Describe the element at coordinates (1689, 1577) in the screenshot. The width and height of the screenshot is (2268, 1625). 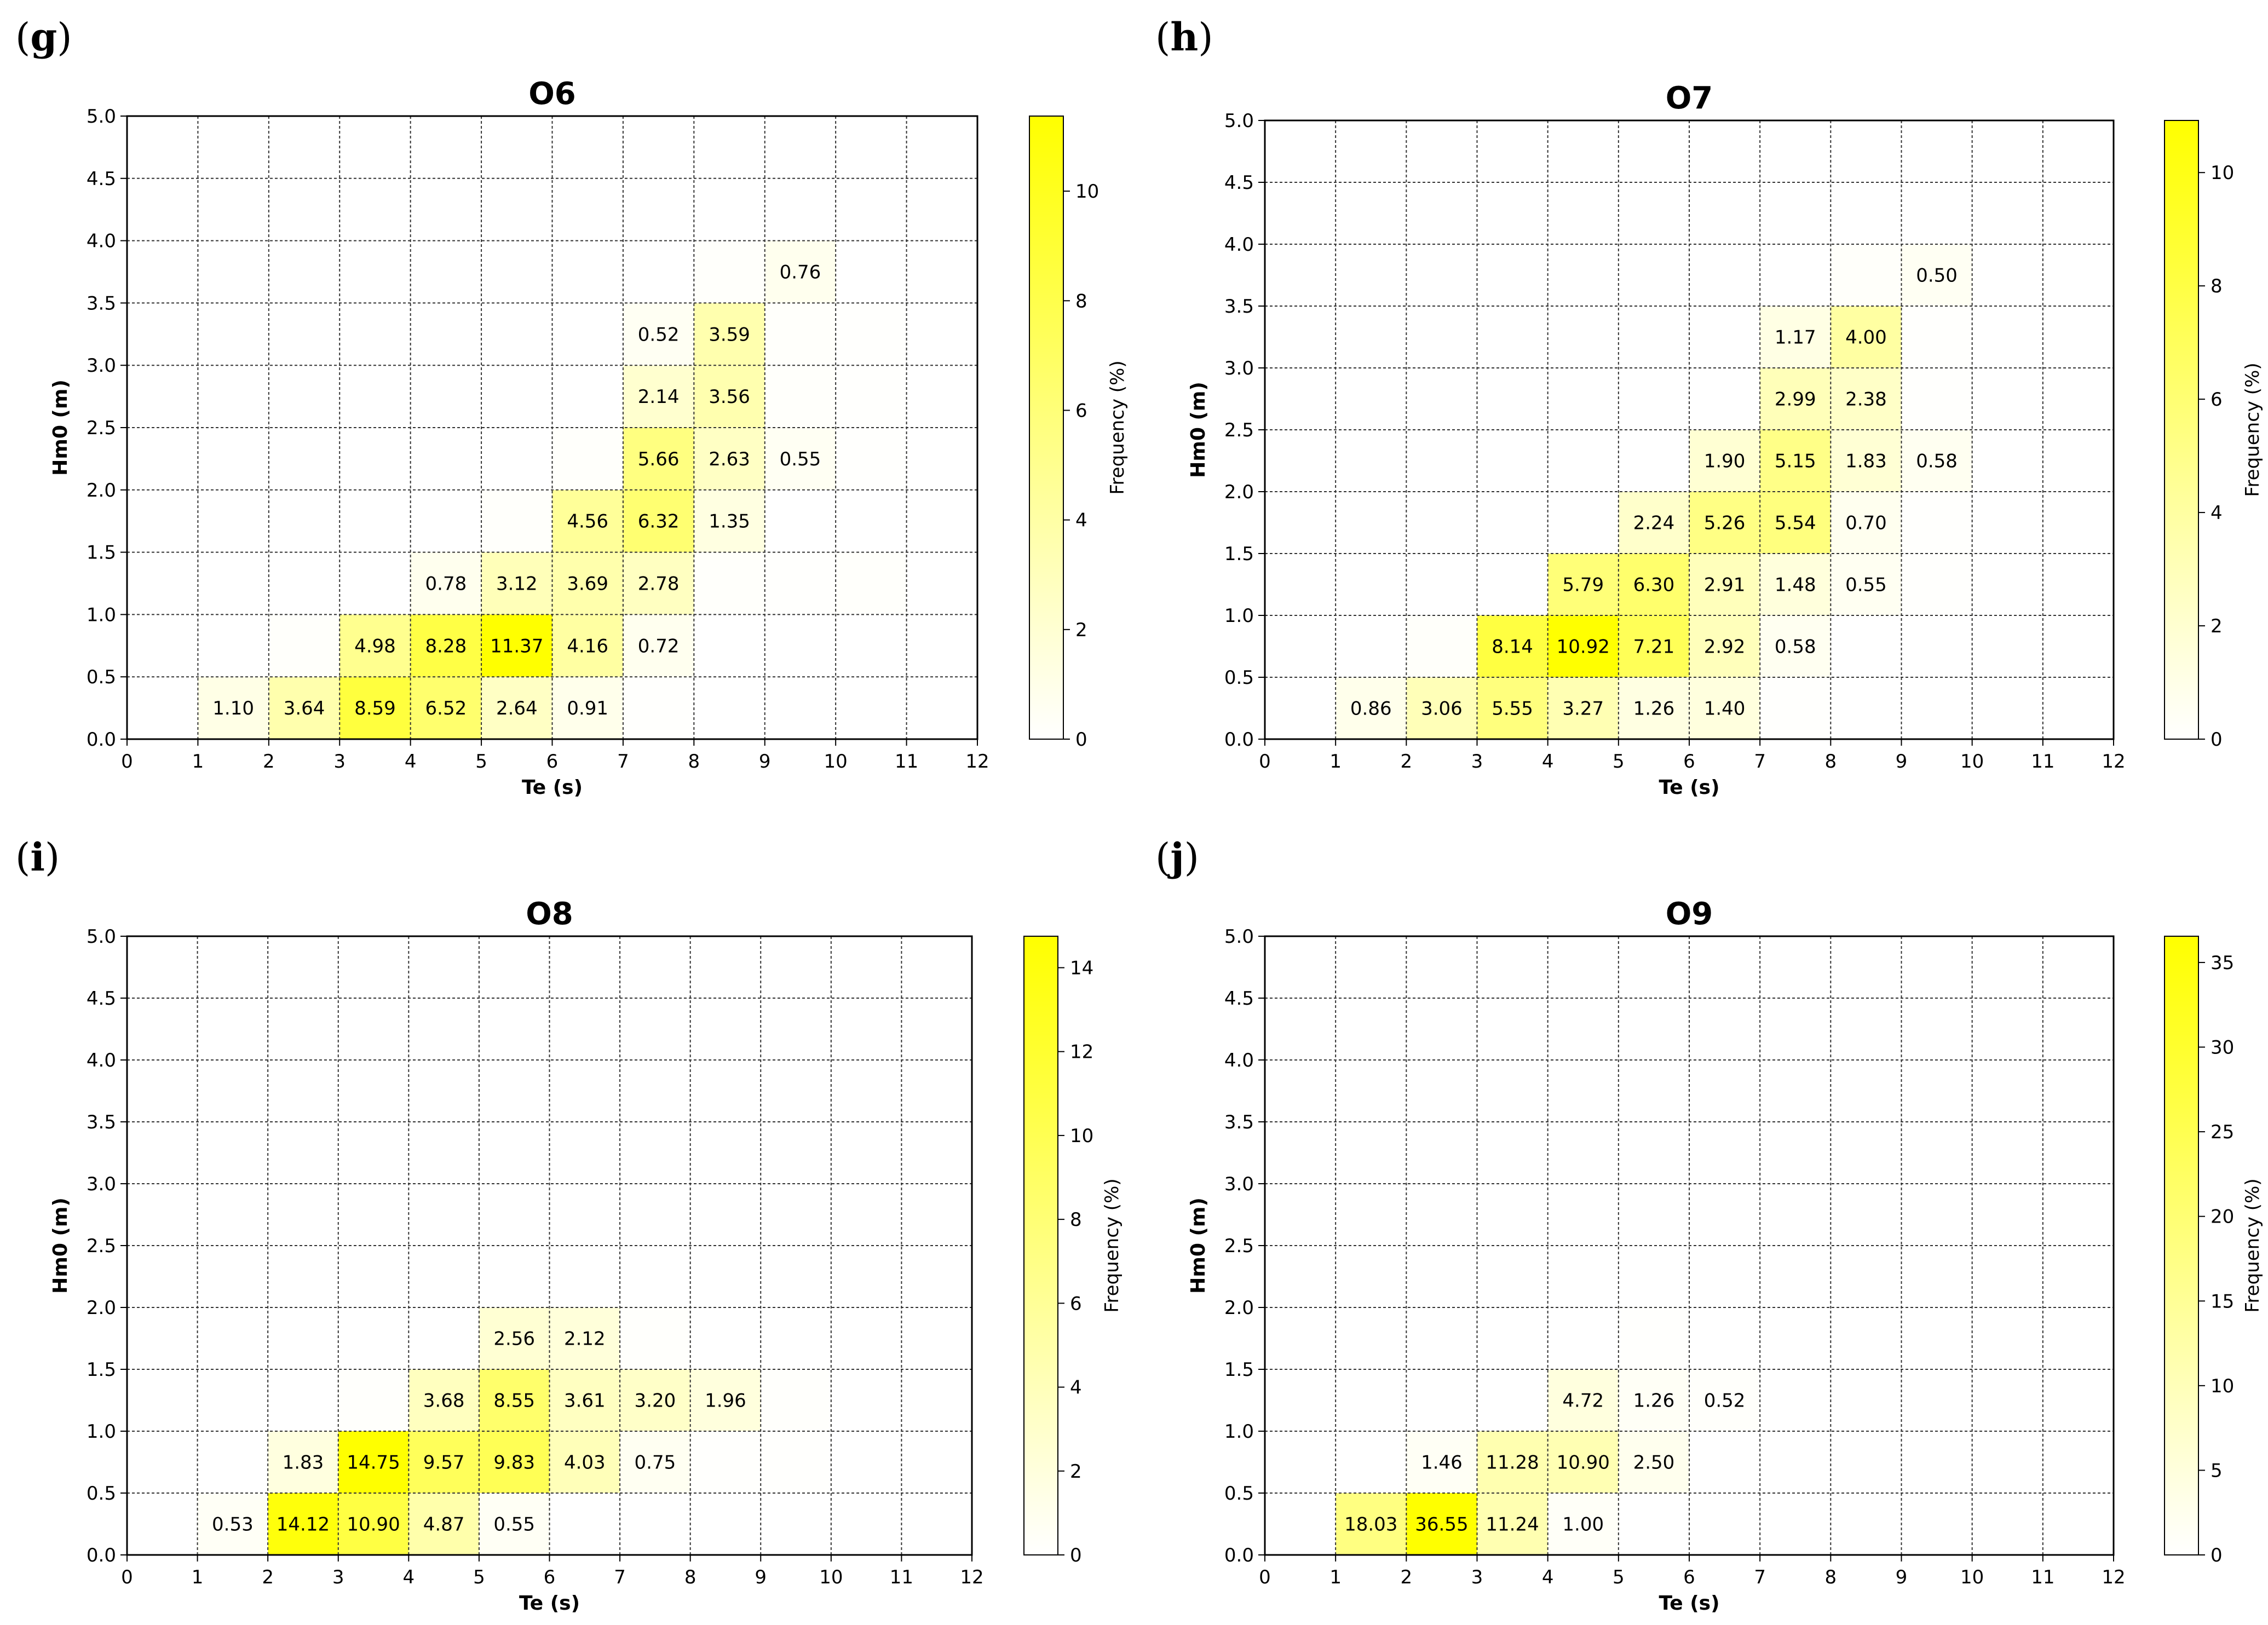
I see `x-tick-label: 6` at that location.